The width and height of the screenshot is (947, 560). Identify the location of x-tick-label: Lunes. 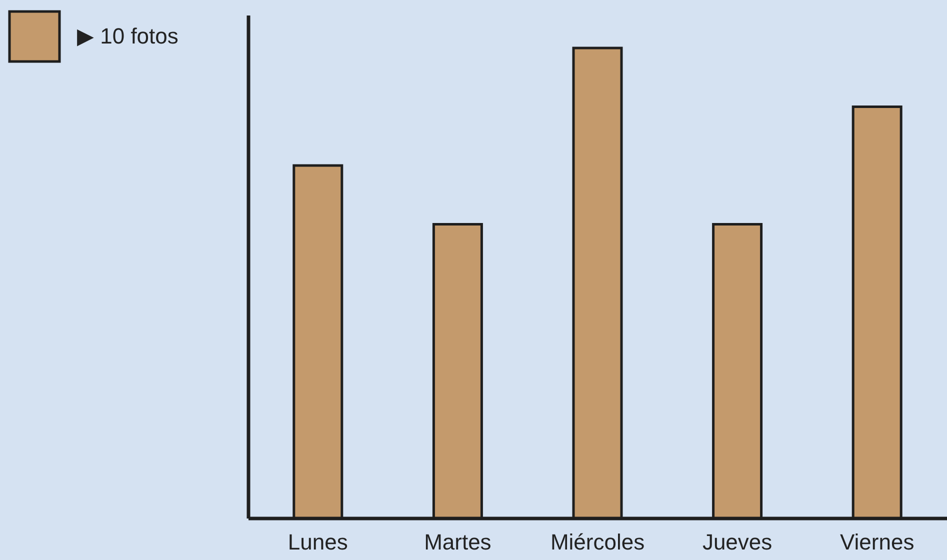
(318, 542).